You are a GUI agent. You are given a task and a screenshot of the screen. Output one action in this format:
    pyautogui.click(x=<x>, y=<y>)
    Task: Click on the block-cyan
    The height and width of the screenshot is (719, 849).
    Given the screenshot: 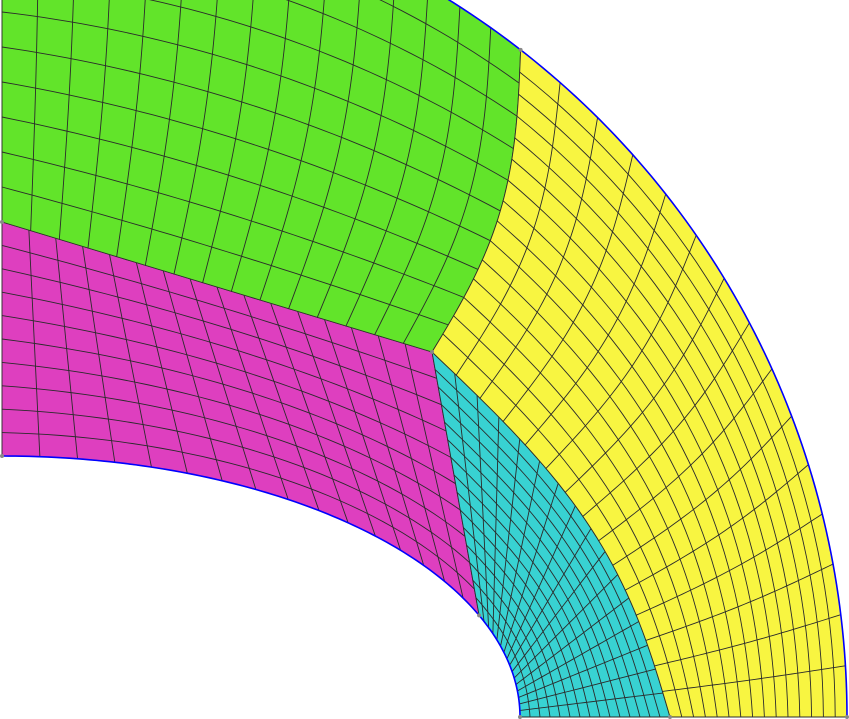 What is the action you would take?
    pyautogui.click(x=551, y=534)
    